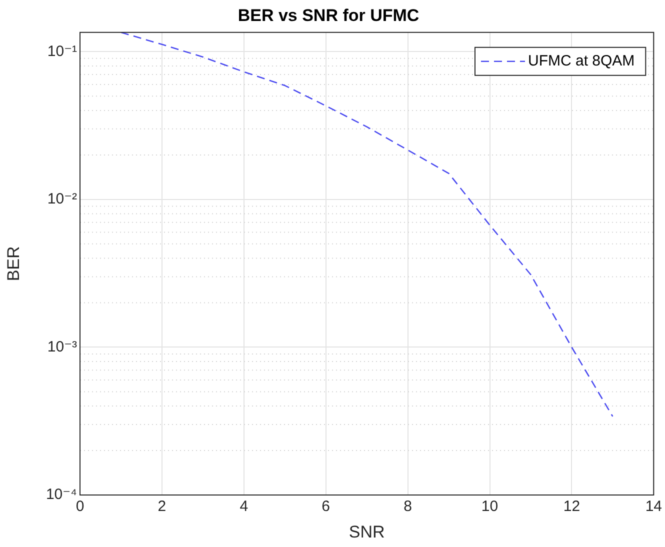 The image size is (665, 547). Describe the element at coordinates (329, 15) in the screenshot. I see `chart-title: BER vs SNR for UFMC` at that location.